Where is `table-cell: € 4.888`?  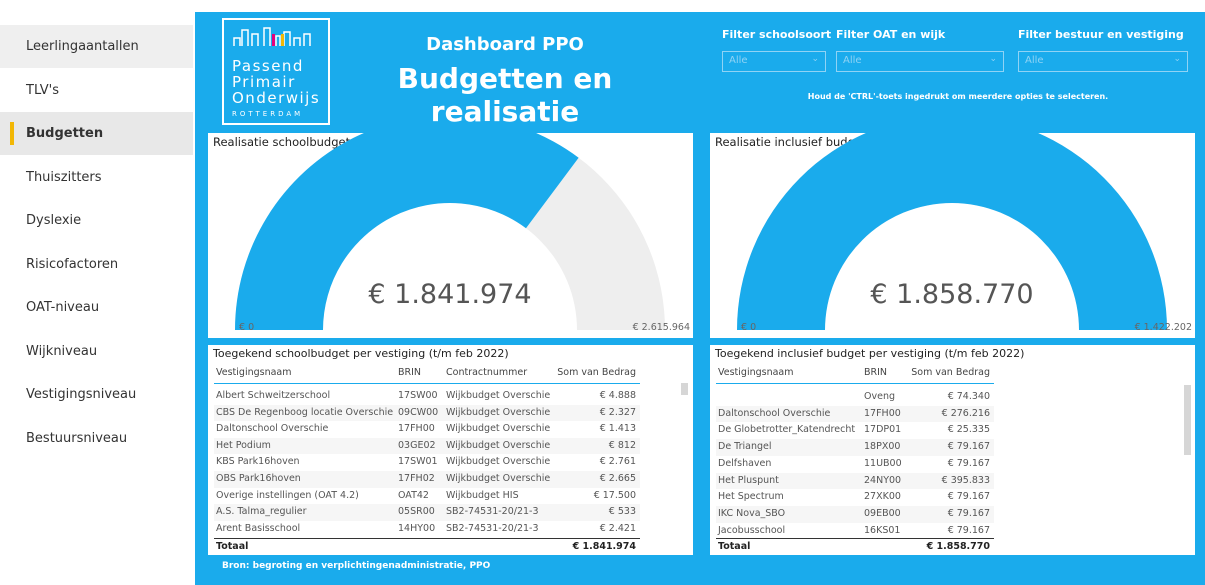
table-cell: € 4.888 is located at coordinates (617, 395).